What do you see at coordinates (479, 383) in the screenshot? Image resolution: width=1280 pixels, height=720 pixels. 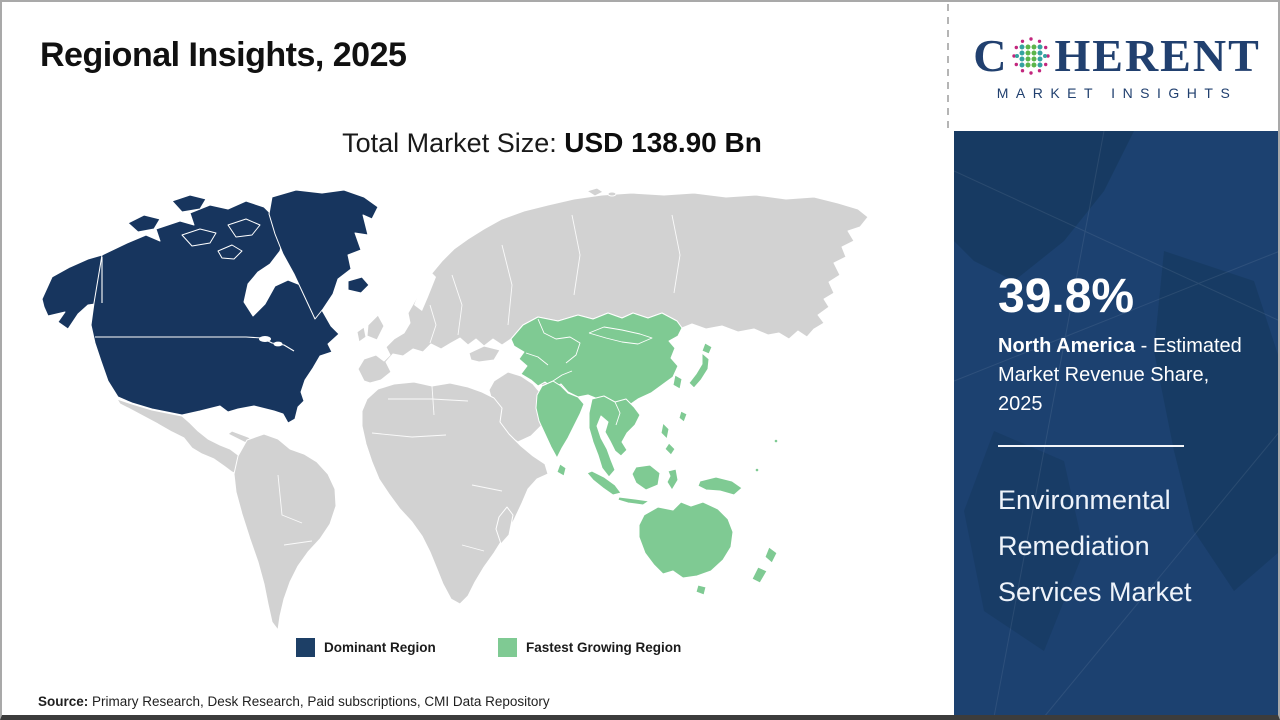 I see `gray-country-borders` at bounding box center [479, 383].